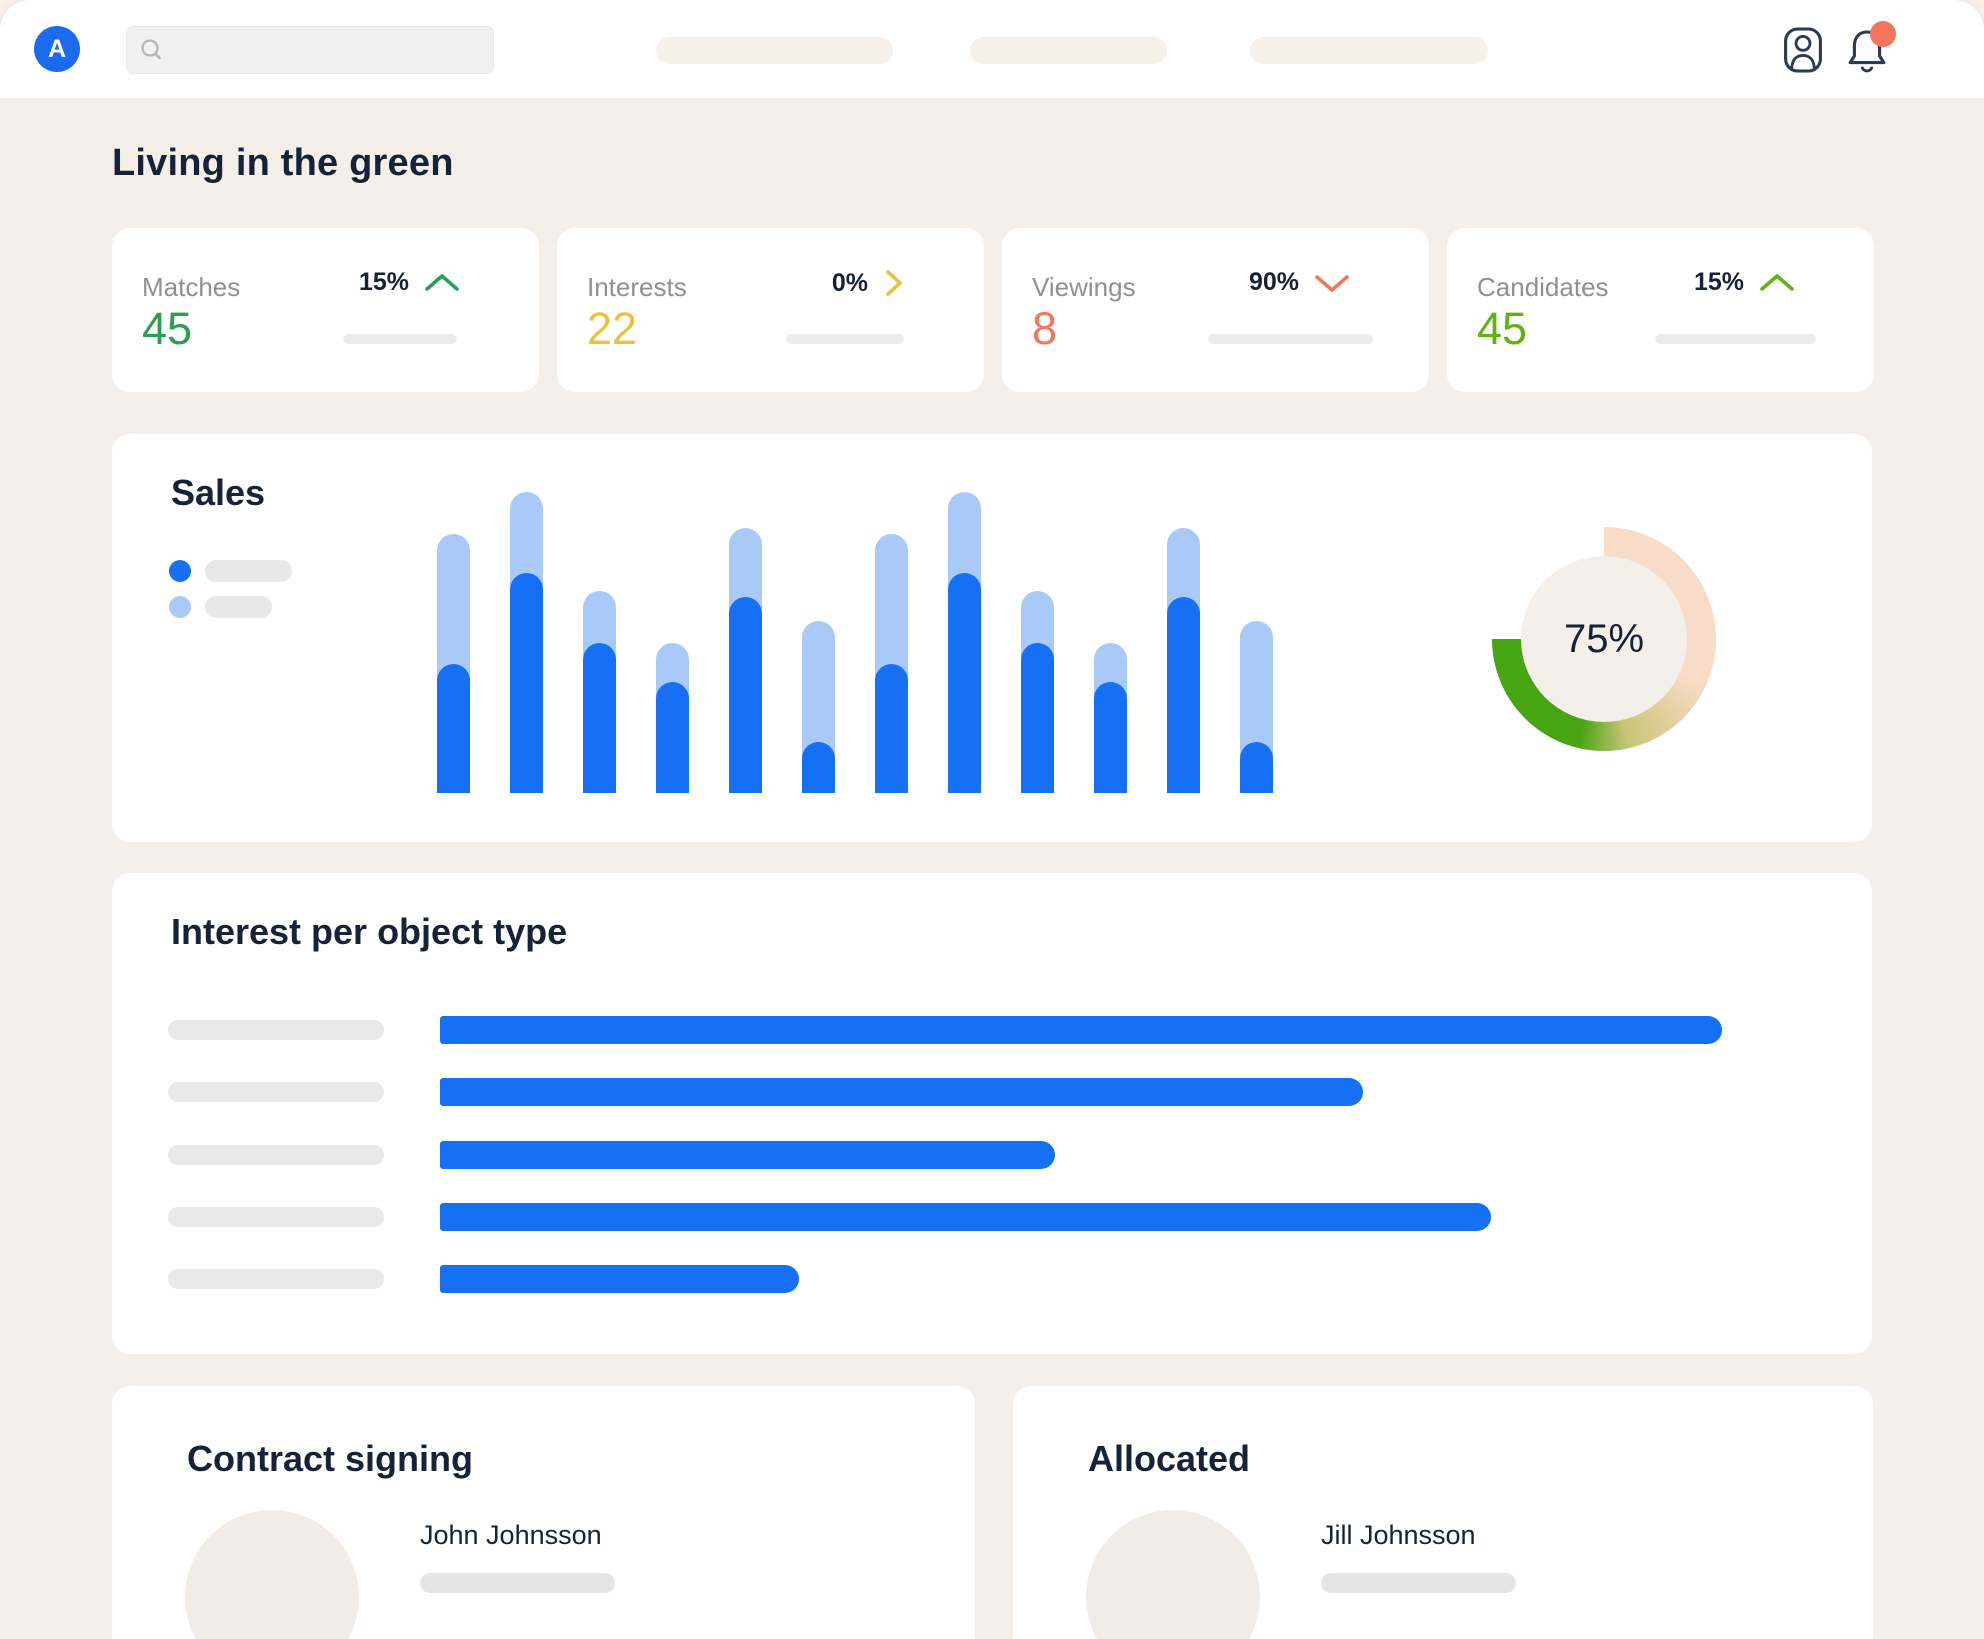  I want to click on stat-percent: 90%, so click(1273, 282).